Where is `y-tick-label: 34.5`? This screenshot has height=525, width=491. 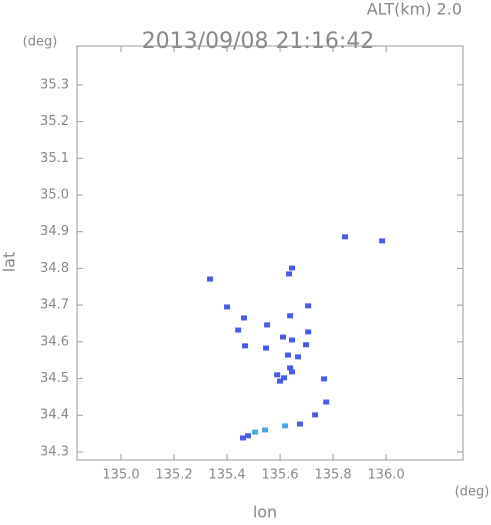 y-tick-label: 34.5 is located at coordinates (54, 378).